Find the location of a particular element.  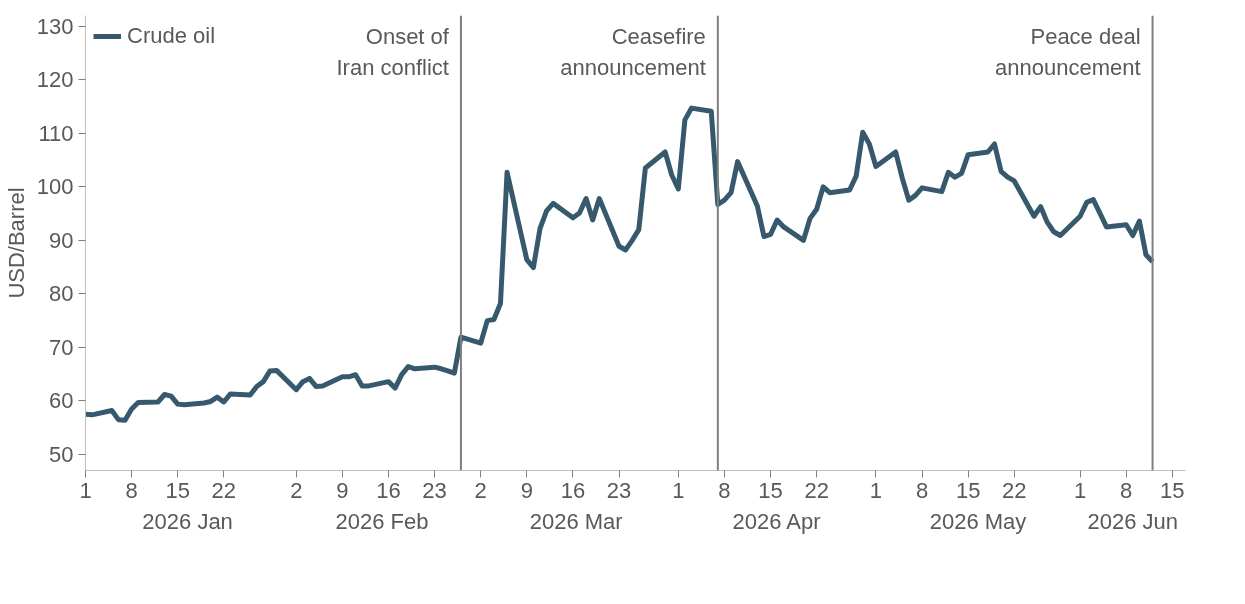

y-tick-label: 80 is located at coordinates (61, 294).